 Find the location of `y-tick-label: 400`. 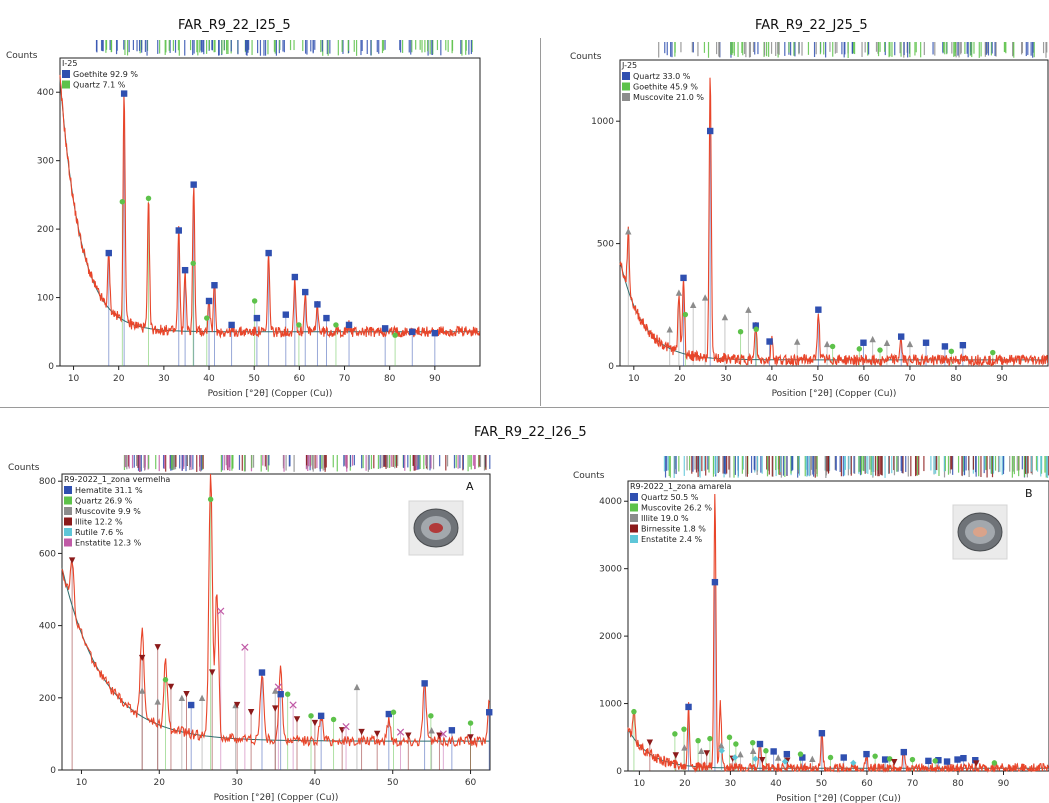

y-tick-label: 400 is located at coordinates (47, 627).